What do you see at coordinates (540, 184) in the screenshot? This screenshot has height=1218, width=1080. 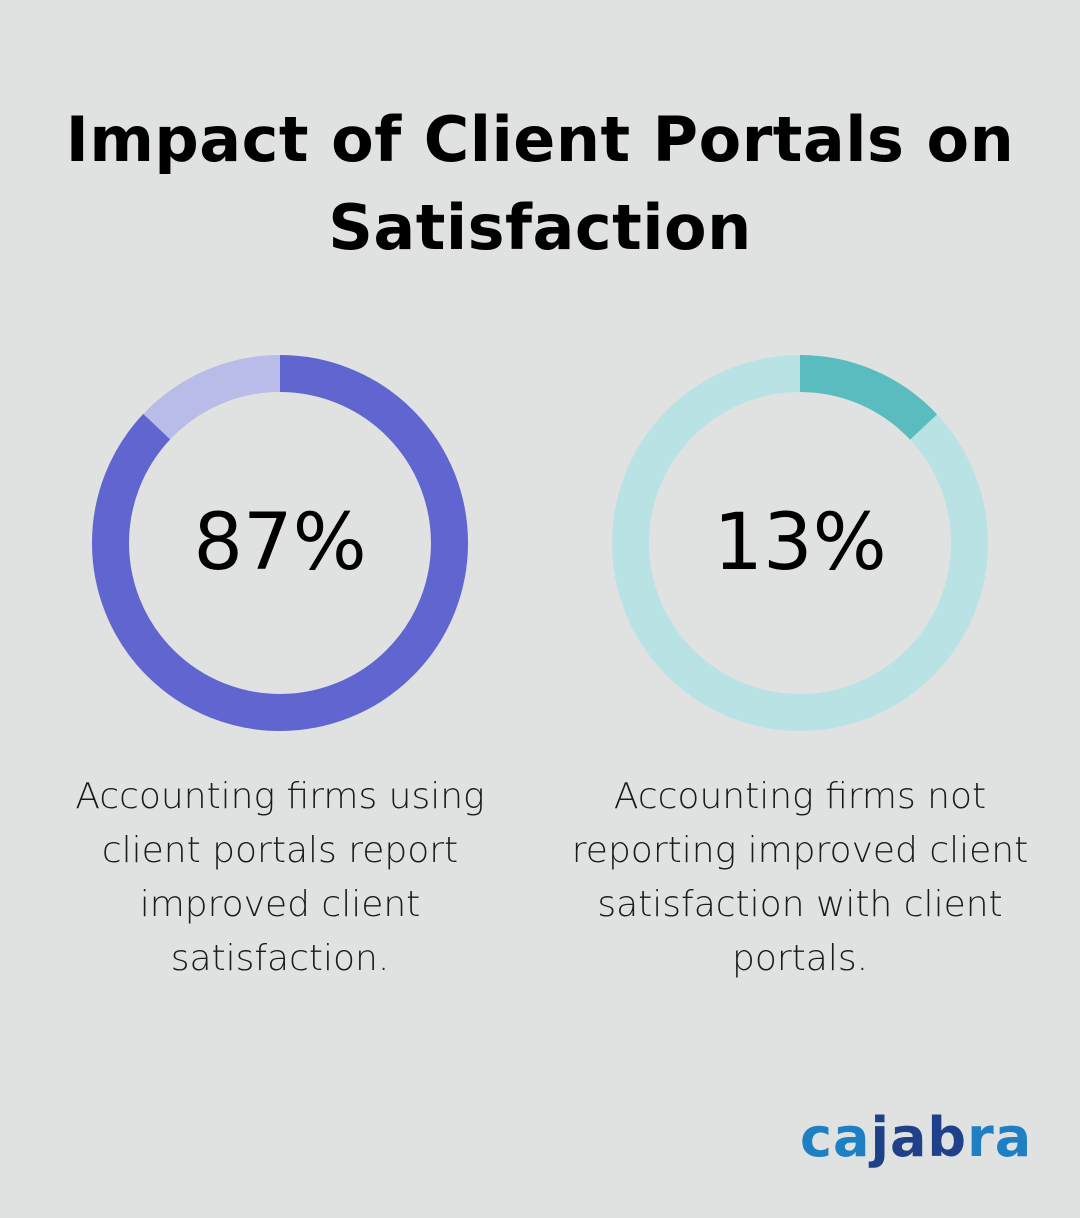 I see `page-title: Impact of Client Portals on Satisfaction` at bounding box center [540, 184].